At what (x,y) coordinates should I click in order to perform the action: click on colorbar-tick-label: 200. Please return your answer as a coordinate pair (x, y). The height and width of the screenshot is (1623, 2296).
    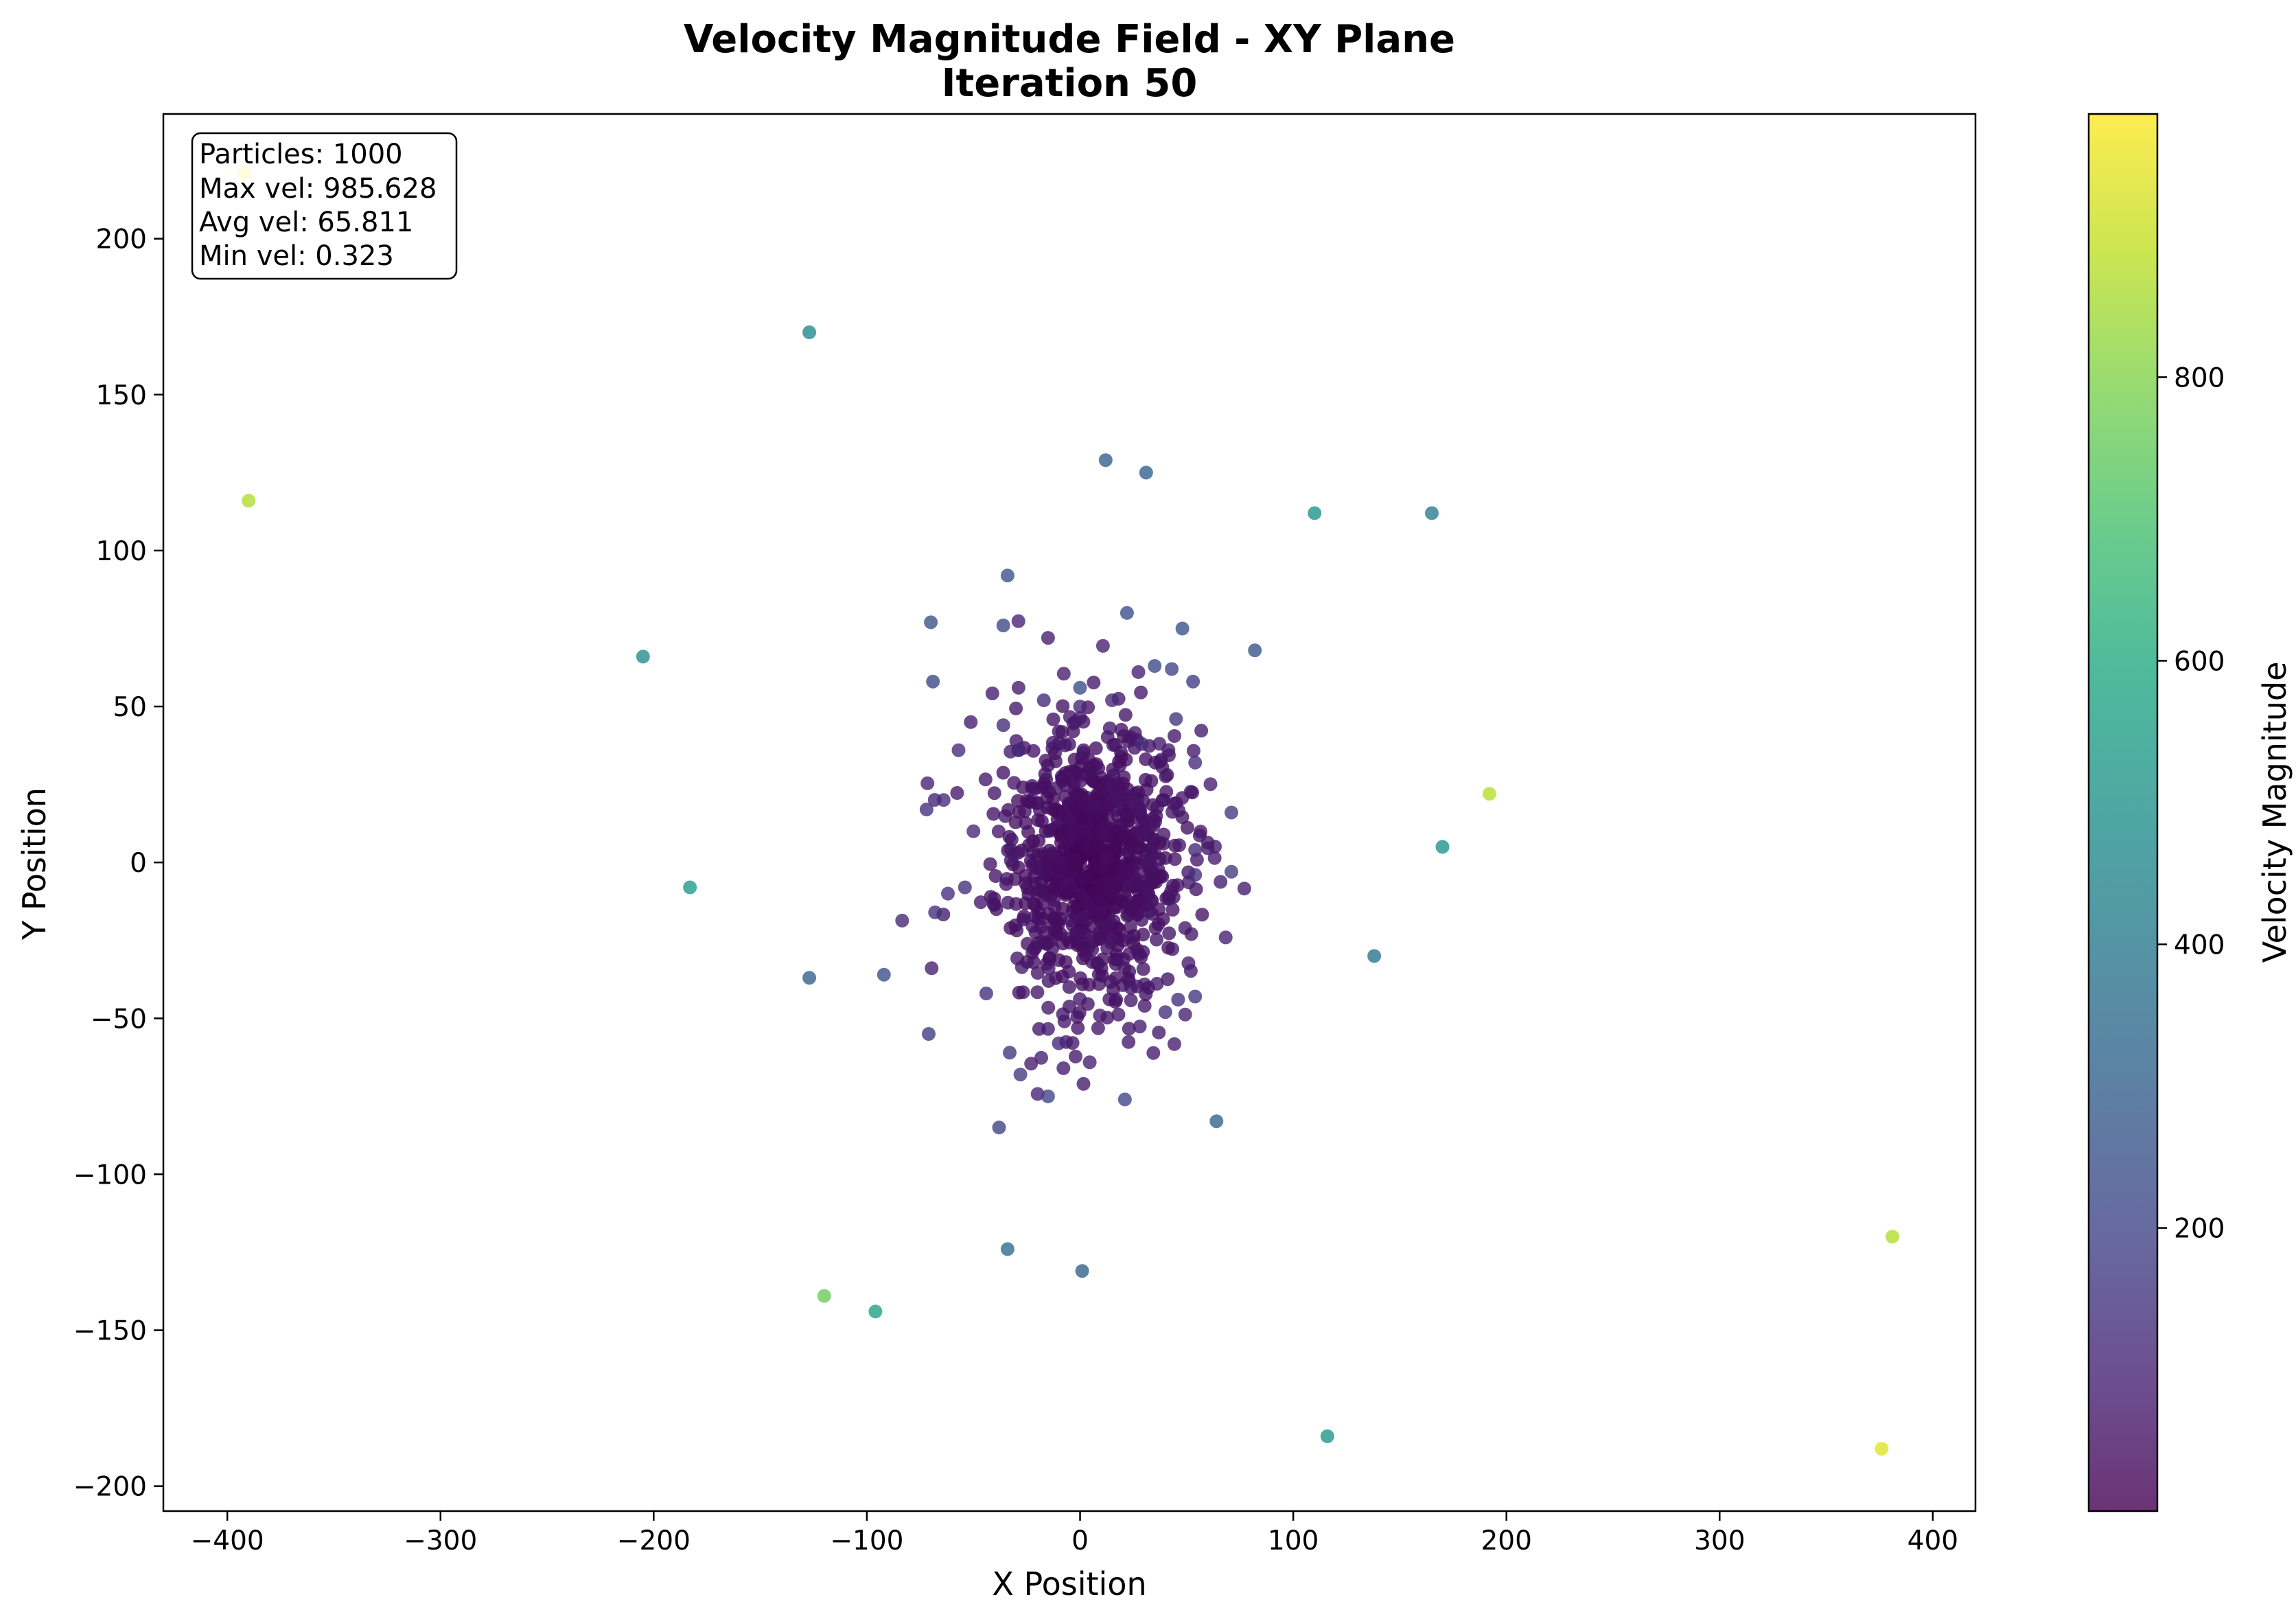
    Looking at the image, I should click on (2199, 1229).